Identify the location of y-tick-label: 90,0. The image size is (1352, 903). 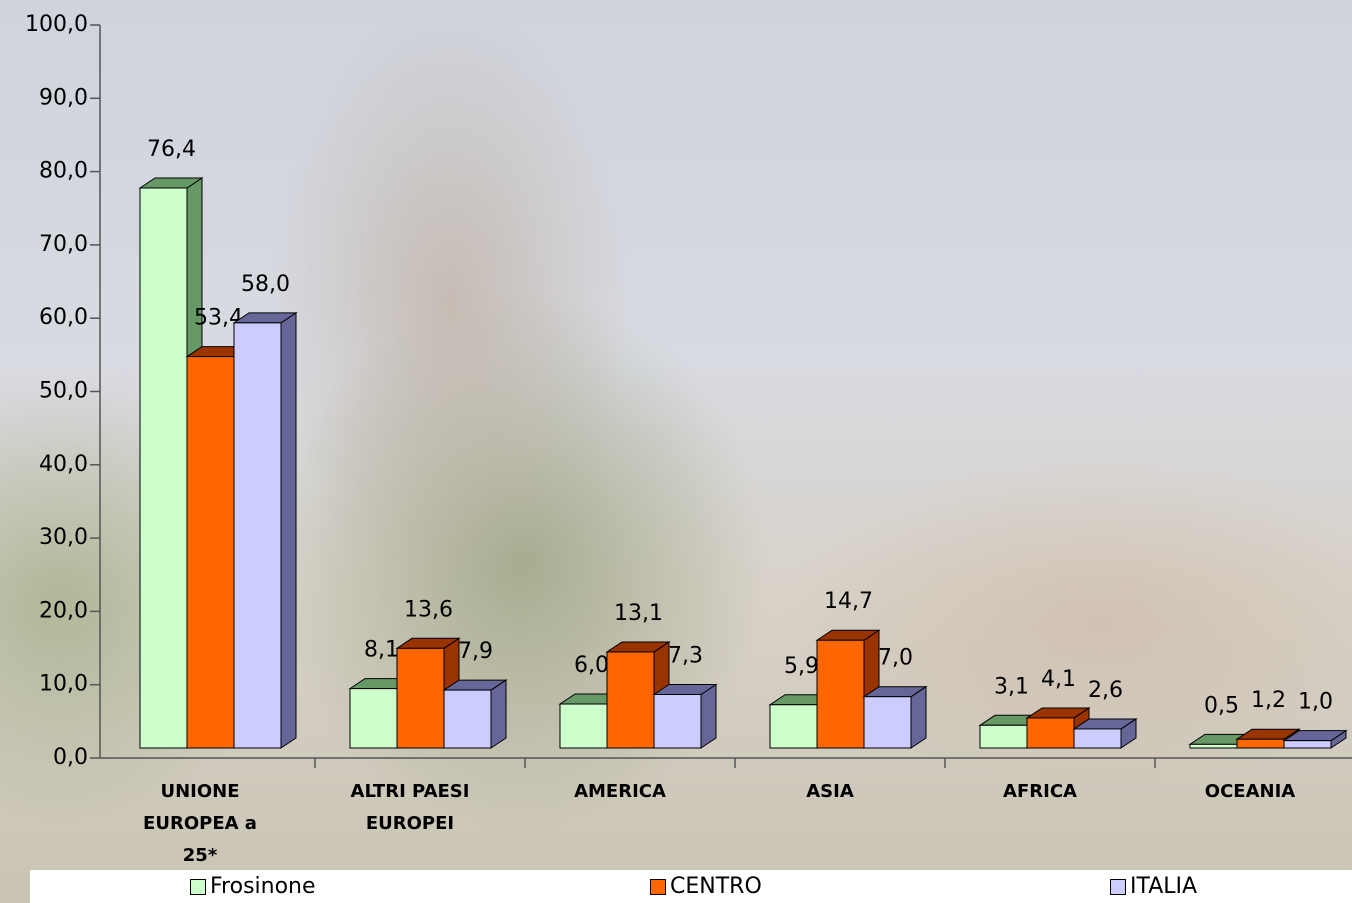
(63, 97).